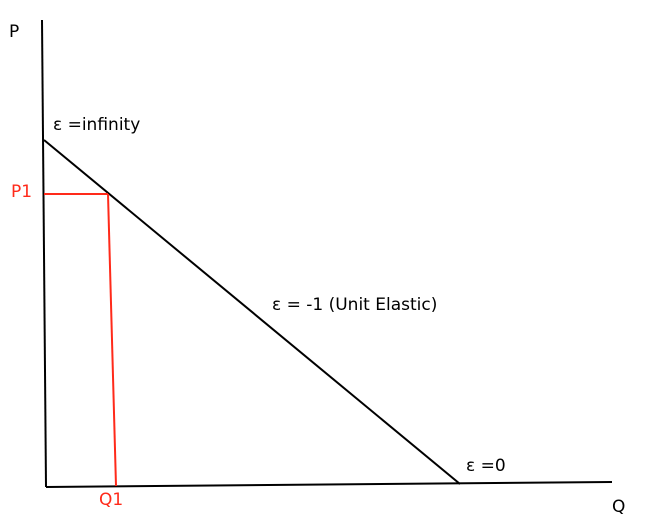  I want to click on q1-label: Q1, so click(111, 500).